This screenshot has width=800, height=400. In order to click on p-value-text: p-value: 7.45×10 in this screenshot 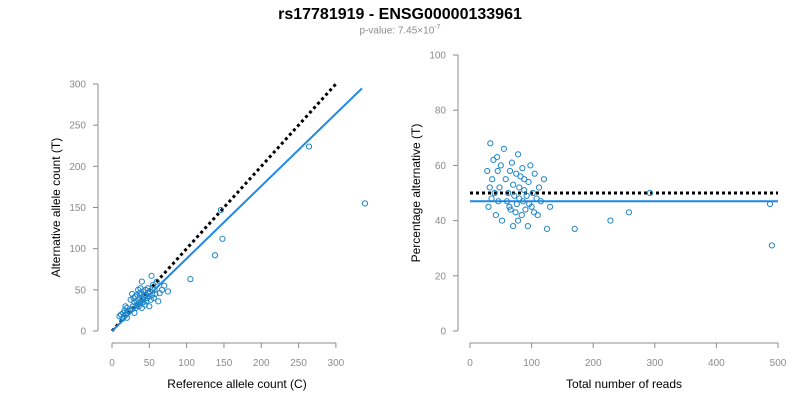, I will do `click(397, 31)`.